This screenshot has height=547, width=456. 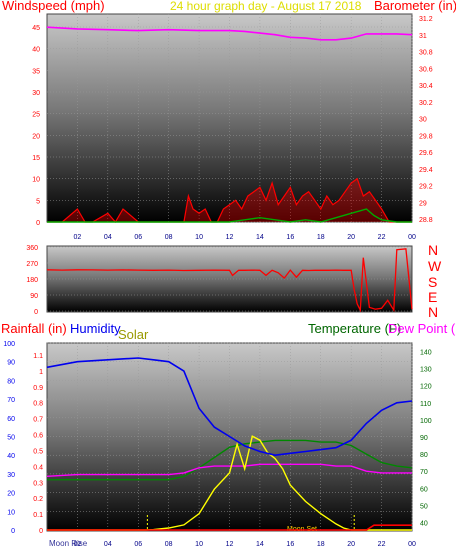 What do you see at coordinates (108, 237) in the screenshot?
I see `wind-hour-tick-label: 04` at bounding box center [108, 237].